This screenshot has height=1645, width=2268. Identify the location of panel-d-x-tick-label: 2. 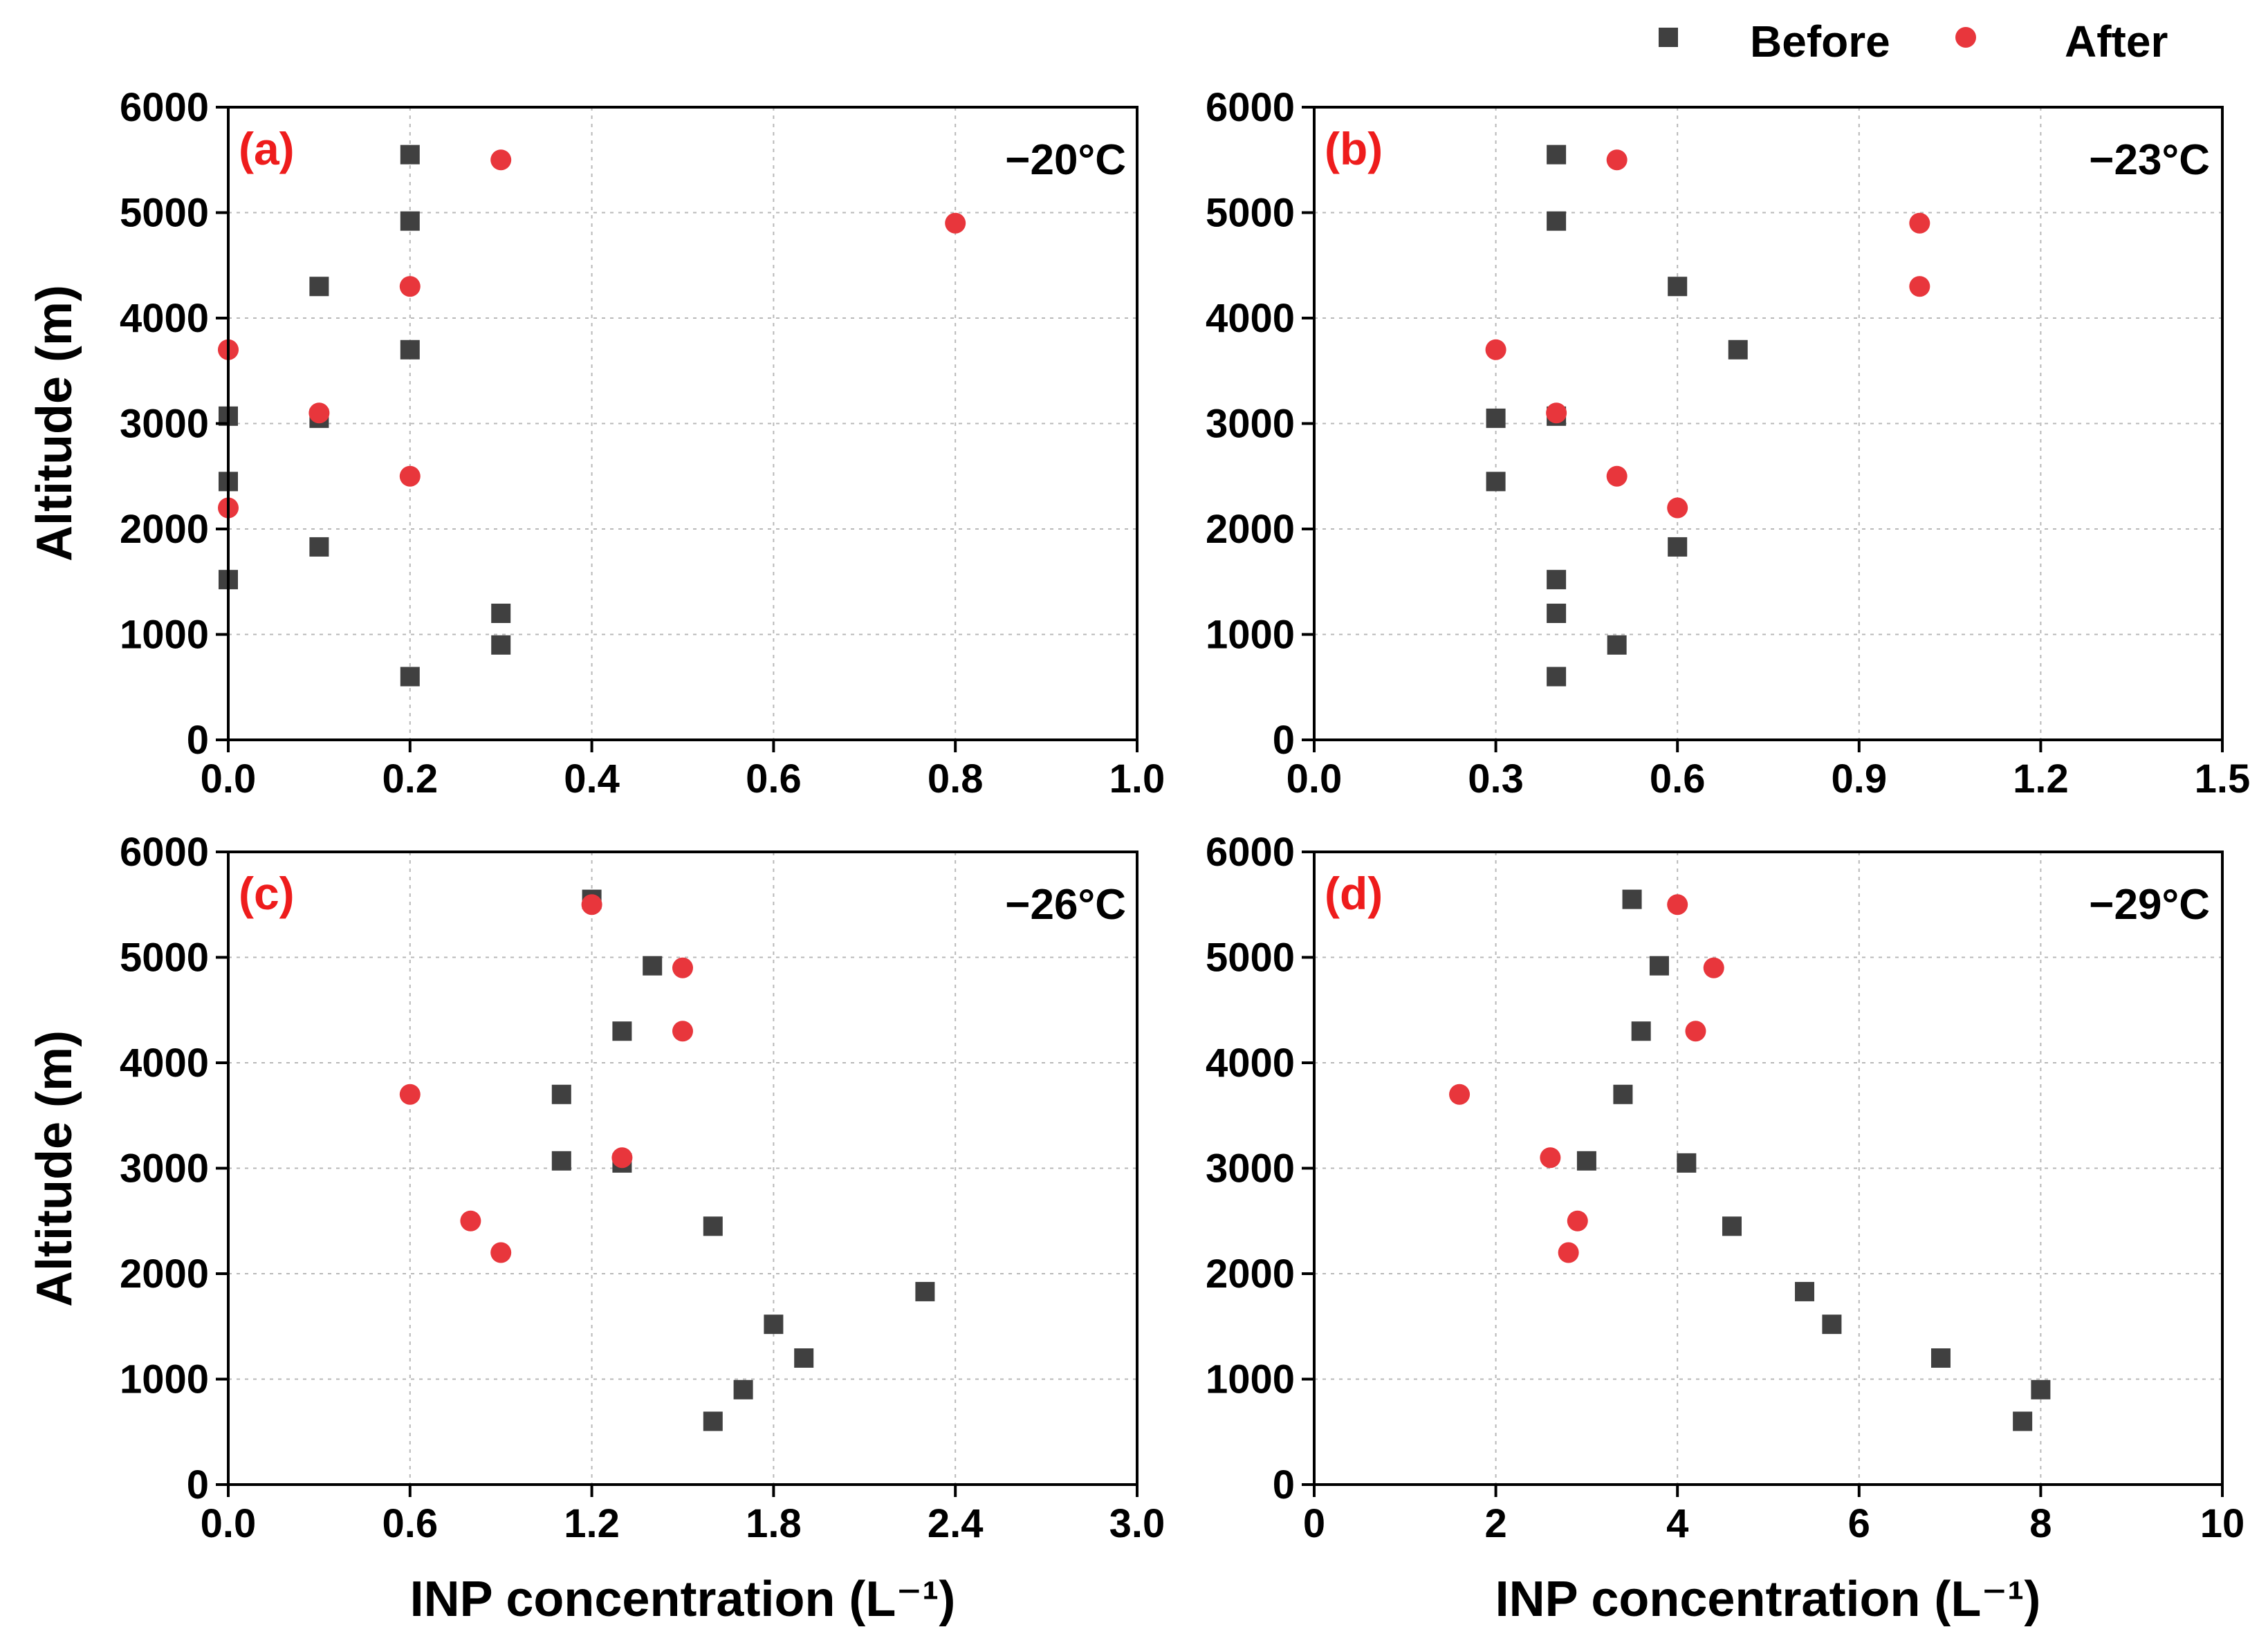
(1495, 1523).